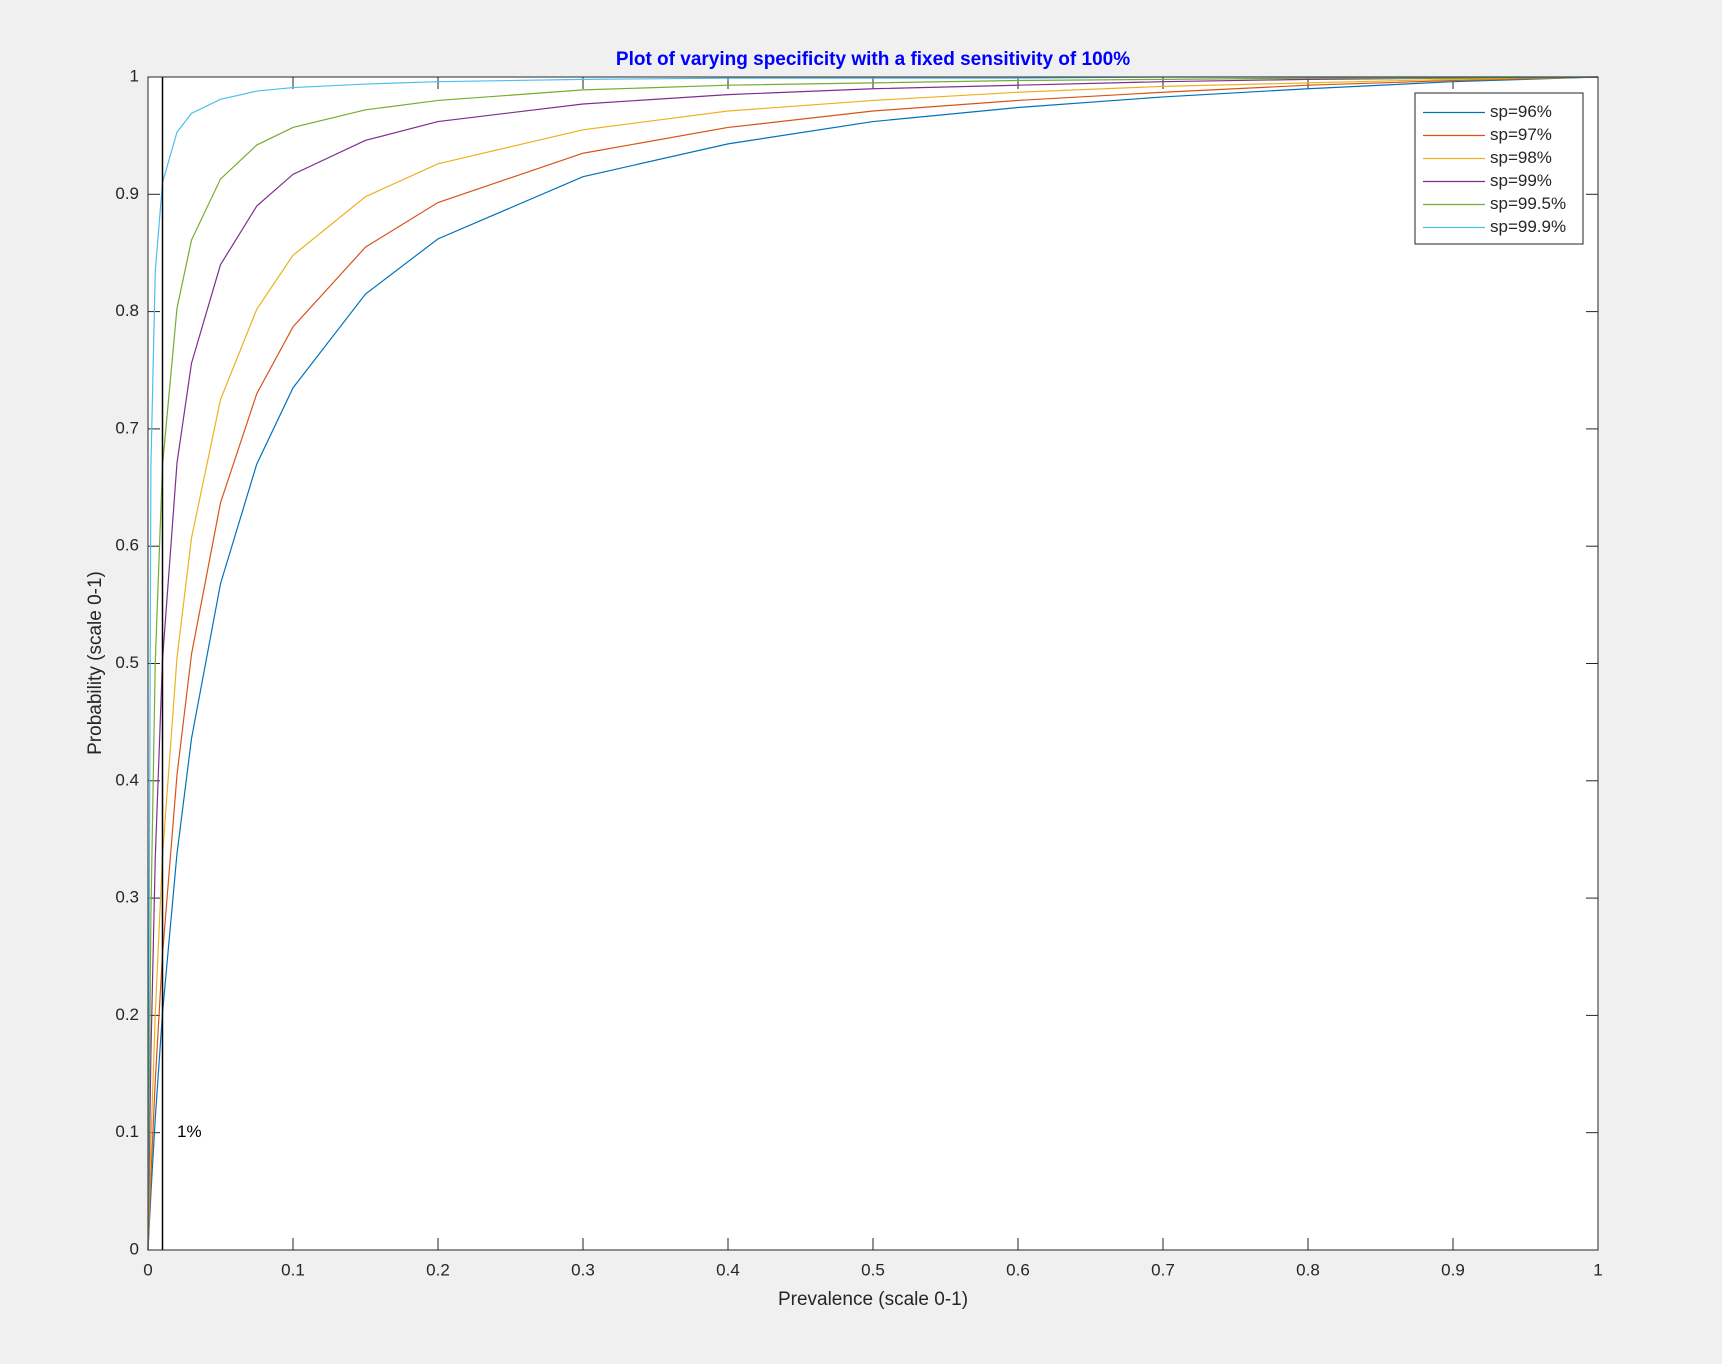 This screenshot has width=1722, height=1364. I want to click on legend-label: sp=98%, so click(1521, 157).